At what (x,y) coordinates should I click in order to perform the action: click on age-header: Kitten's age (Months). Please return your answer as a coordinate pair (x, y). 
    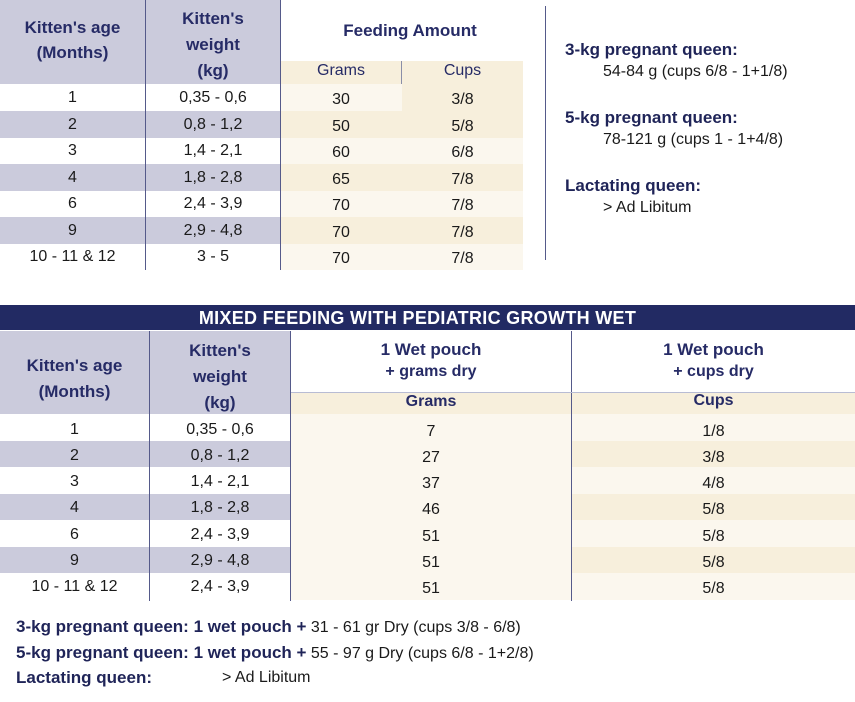
    Looking at the image, I should click on (72, 40).